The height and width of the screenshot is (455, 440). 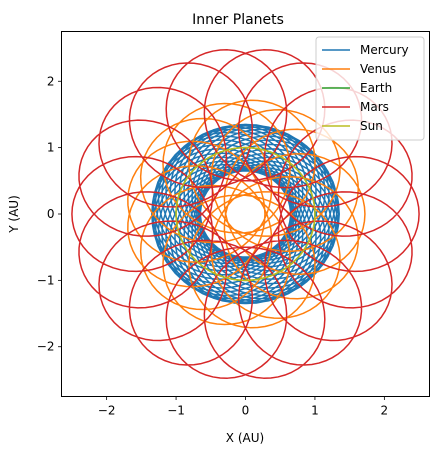 I want to click on legend-label-mercury: Mercury, so click(x=384, y=50).